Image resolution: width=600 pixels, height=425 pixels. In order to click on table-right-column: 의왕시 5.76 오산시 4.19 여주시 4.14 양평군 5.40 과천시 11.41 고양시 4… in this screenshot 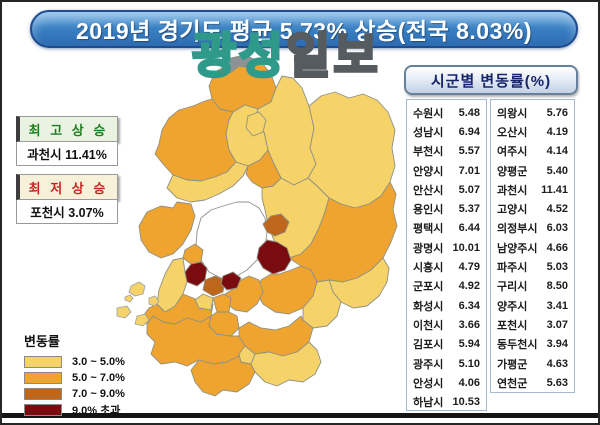, I will do `click(532, 246)`.